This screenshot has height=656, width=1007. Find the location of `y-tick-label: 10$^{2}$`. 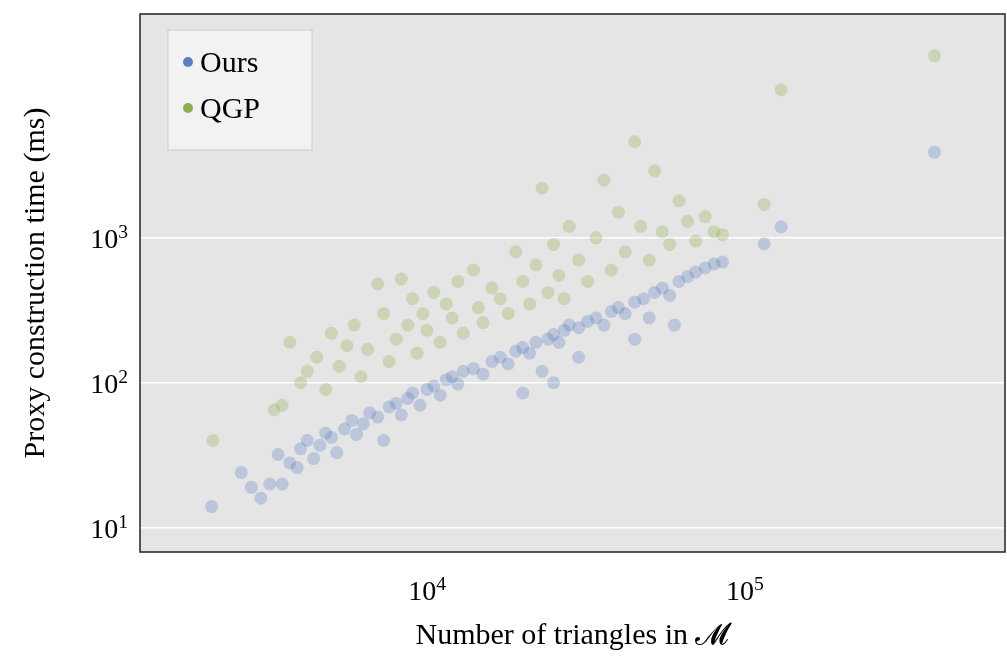

y-tick-label: 10$^{2}$ is located at coordinates (109, 382).